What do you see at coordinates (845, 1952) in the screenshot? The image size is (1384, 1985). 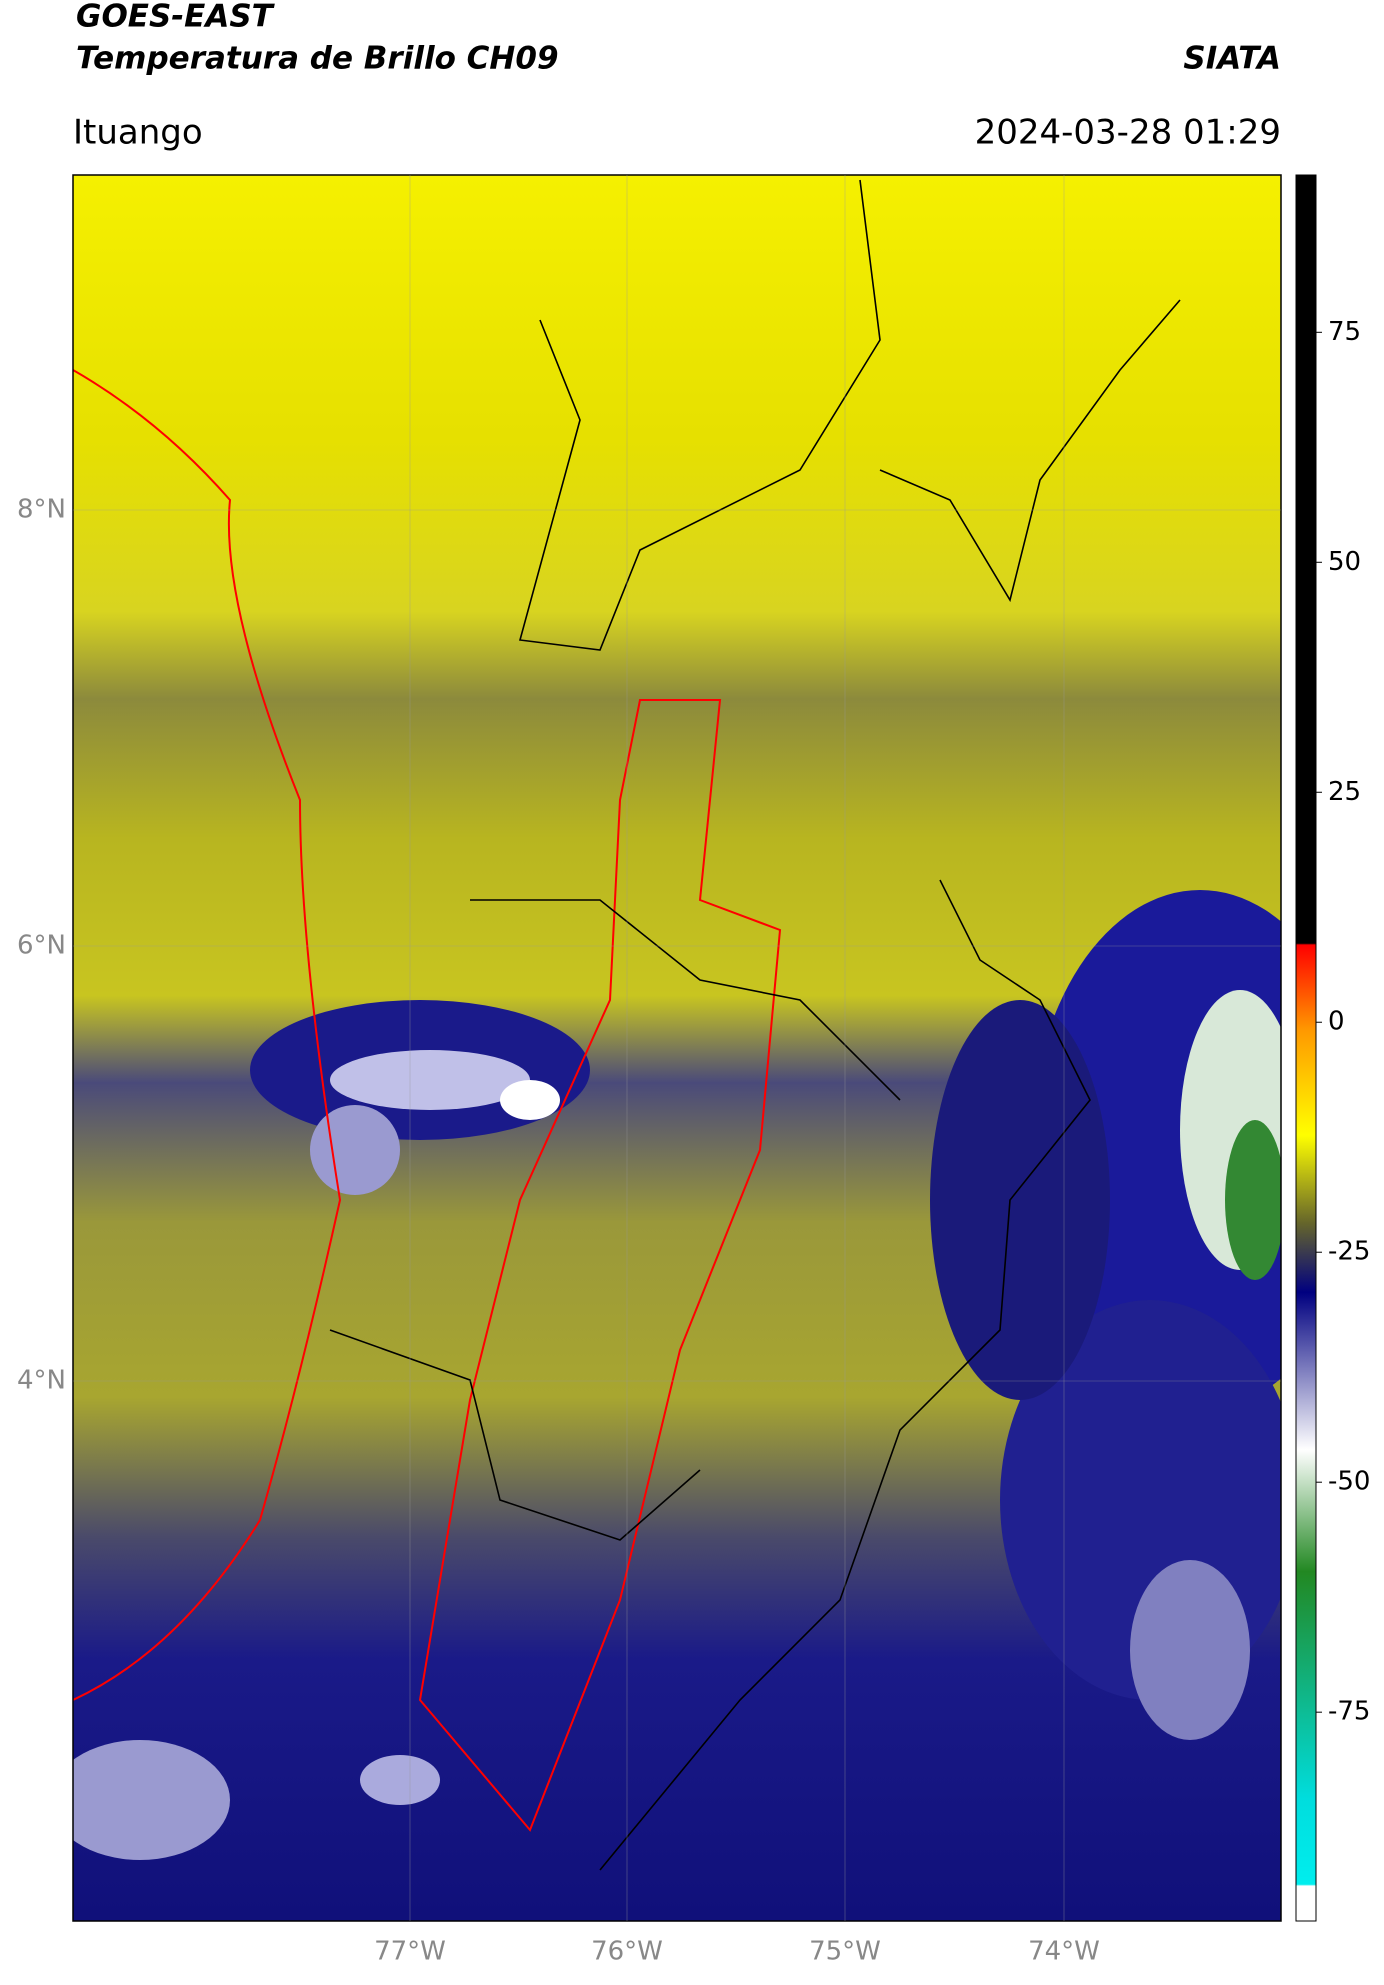 I see `lon-label: 75°W` at bounding box center [845, 1952].